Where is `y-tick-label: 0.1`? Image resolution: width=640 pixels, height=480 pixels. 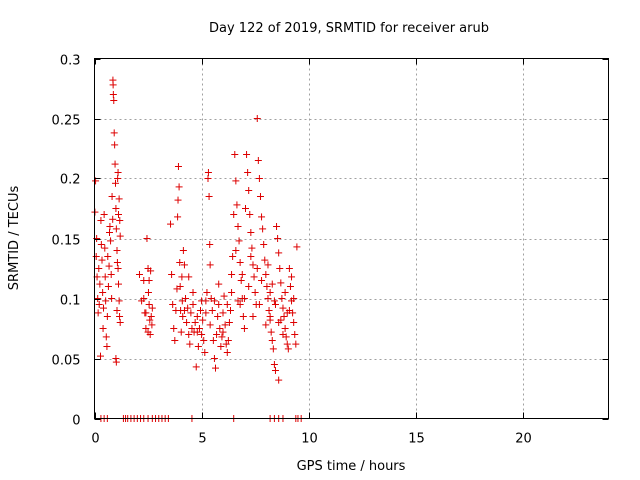 y-tick-label: 0.1 is located at coordinates (70, 301).